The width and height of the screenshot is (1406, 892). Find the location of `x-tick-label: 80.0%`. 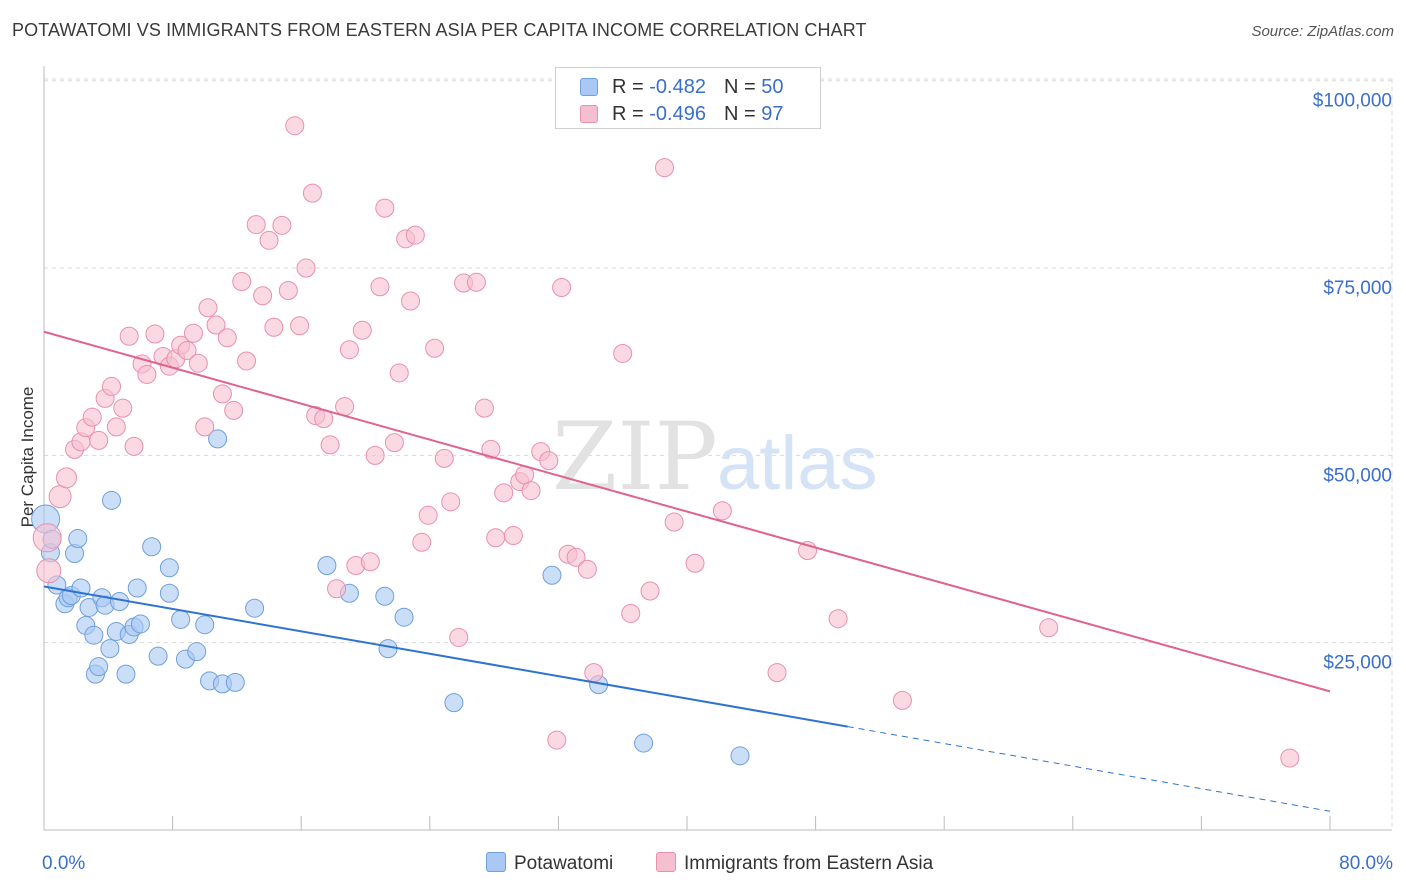

x-tick-label: 80.0% is located at coordinates (1366, 863).